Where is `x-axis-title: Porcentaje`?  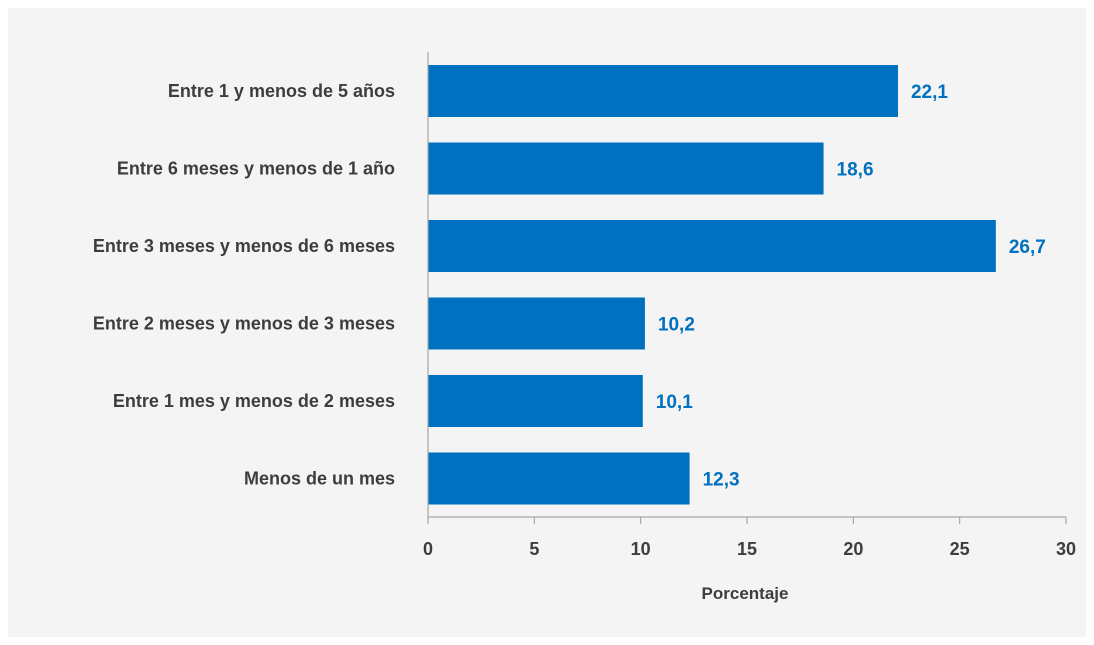
x-axis-title: Porcentaje is located at coordinates (745, 593).